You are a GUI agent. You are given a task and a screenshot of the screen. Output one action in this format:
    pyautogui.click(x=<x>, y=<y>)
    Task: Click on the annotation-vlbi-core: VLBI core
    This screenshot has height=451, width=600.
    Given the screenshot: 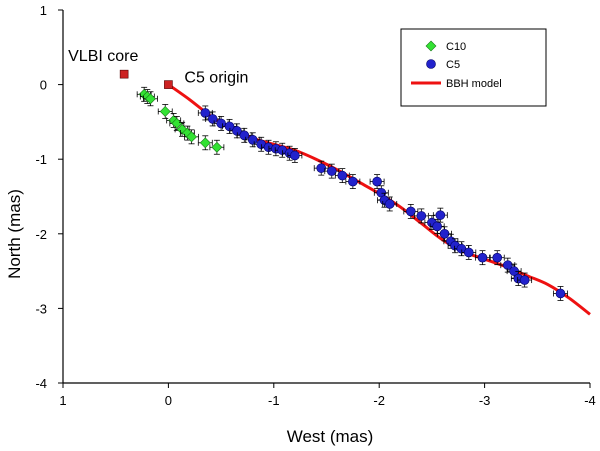 What is the action you would take?
    pyautogui.click(x=103, y=56)
    